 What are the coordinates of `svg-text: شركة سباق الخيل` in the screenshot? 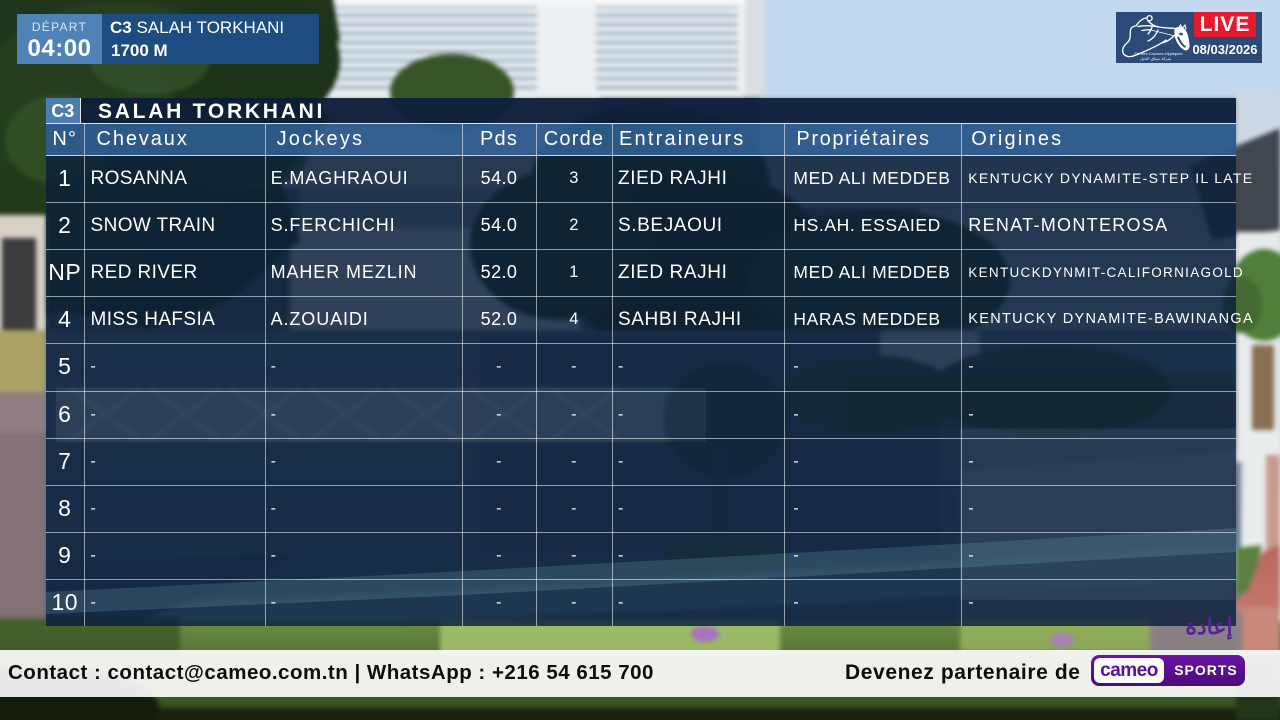 It's located at (1156, 58).